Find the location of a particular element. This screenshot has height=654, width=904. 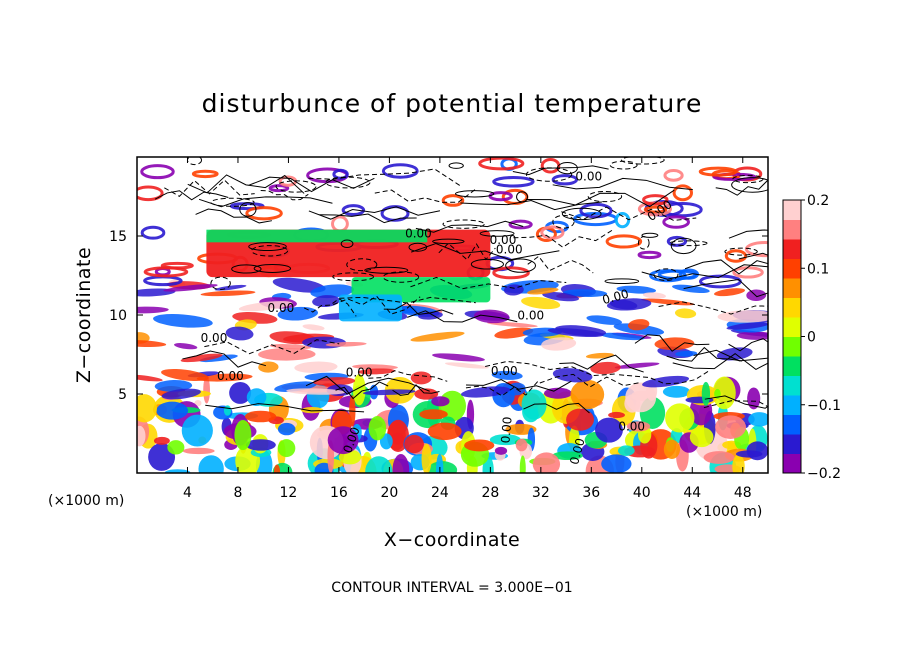

cool-patch is located at coordinates (370, 308).